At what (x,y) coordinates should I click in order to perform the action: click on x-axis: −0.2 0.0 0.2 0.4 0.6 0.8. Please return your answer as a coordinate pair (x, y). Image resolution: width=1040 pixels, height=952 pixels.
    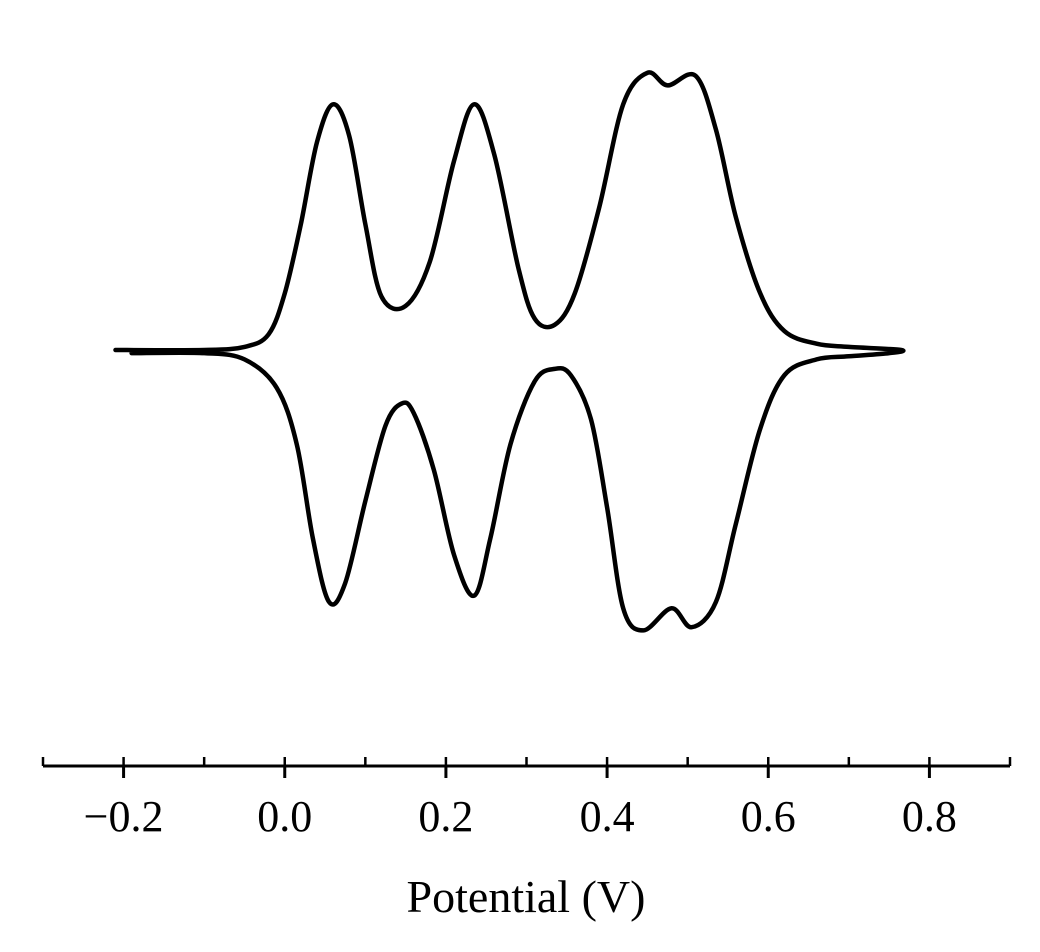
    Looking at the image, I should click on (526, 799).